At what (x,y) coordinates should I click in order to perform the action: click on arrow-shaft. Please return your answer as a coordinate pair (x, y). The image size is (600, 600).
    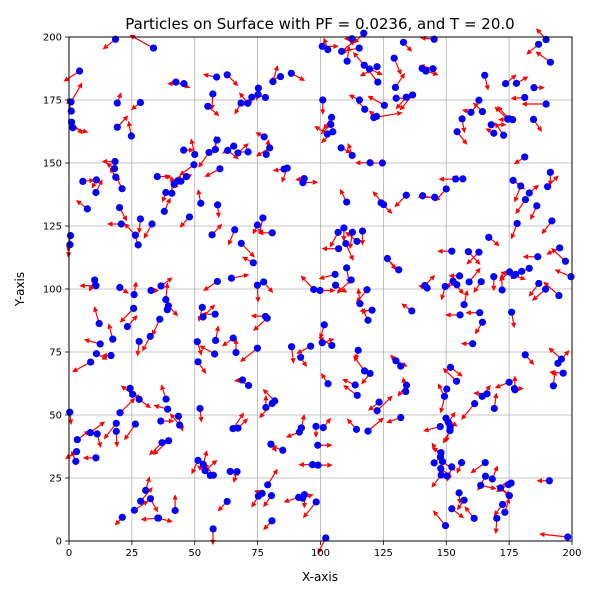
    Looking at the image, I should click on (556, 535).